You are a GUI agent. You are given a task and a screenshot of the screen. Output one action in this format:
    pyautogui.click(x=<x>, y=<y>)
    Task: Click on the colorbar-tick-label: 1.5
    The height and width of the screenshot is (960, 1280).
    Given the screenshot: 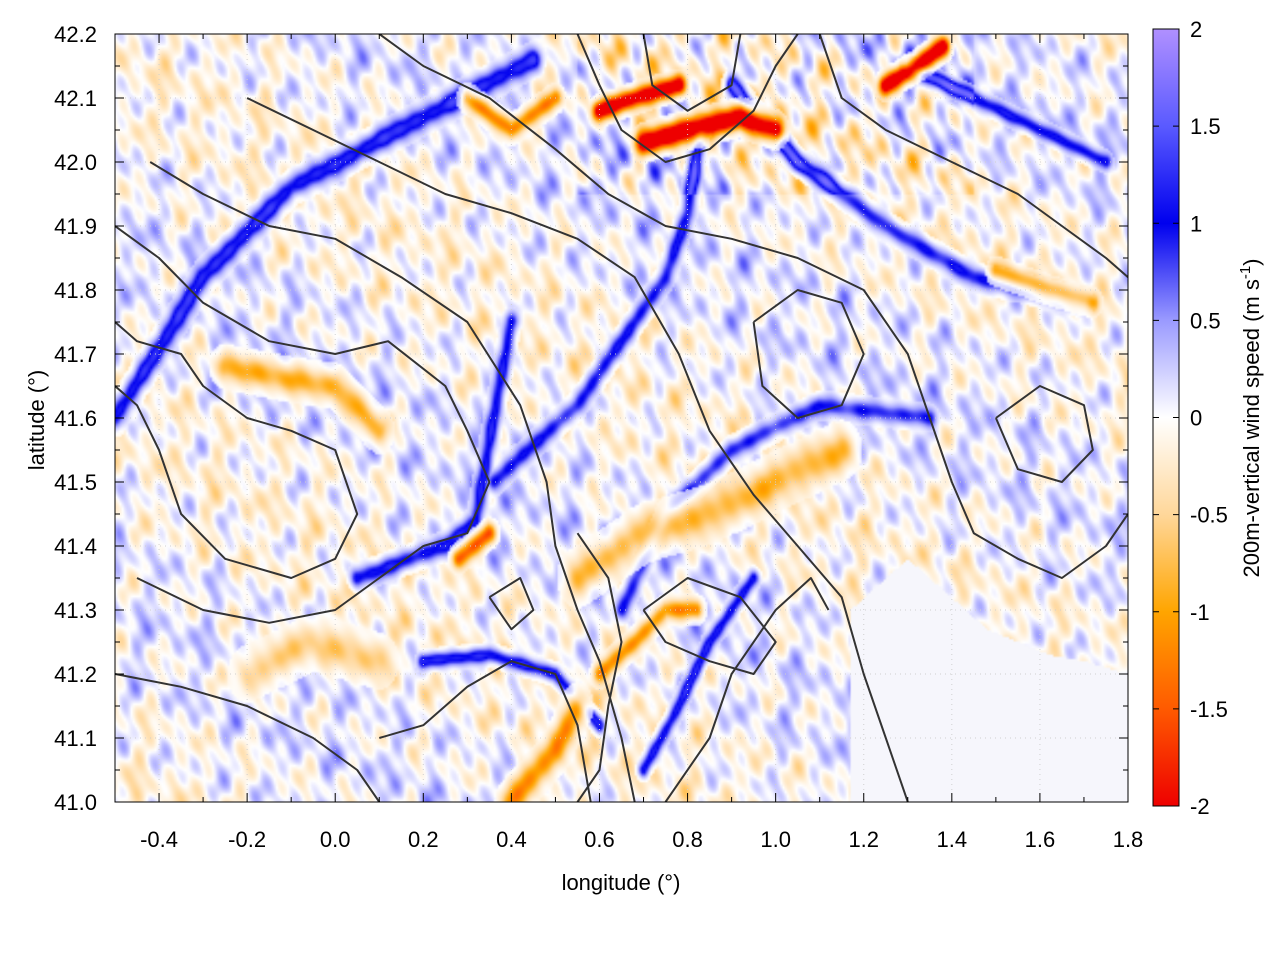 What is the action you would take?
    pyautogui.click(x=1205, y=126)
    